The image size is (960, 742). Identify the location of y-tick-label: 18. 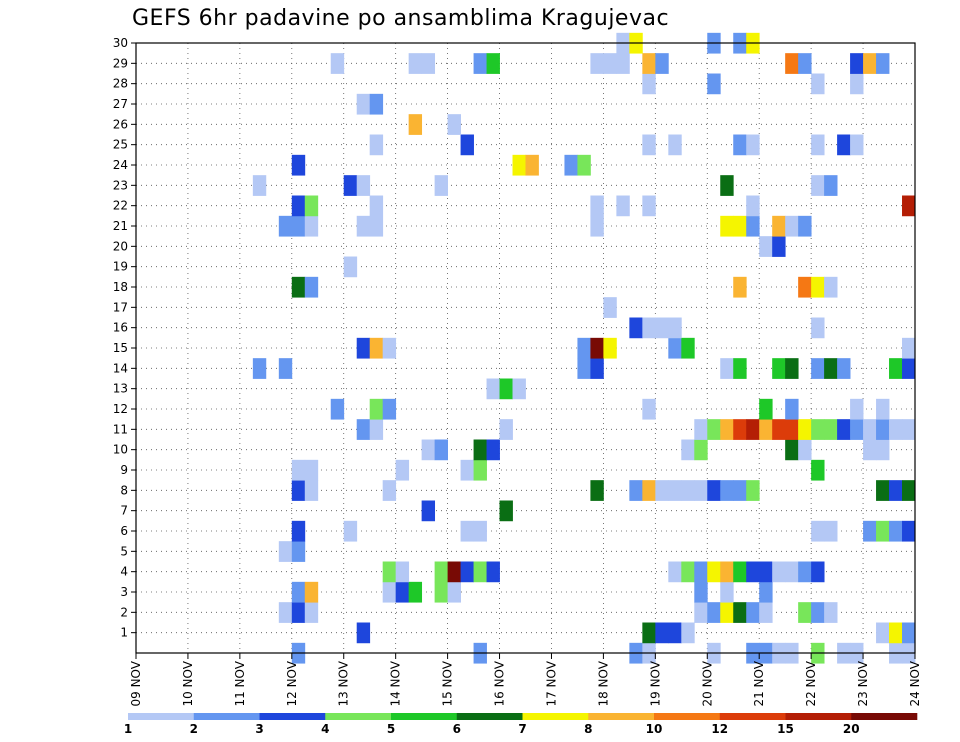
(120, 287).